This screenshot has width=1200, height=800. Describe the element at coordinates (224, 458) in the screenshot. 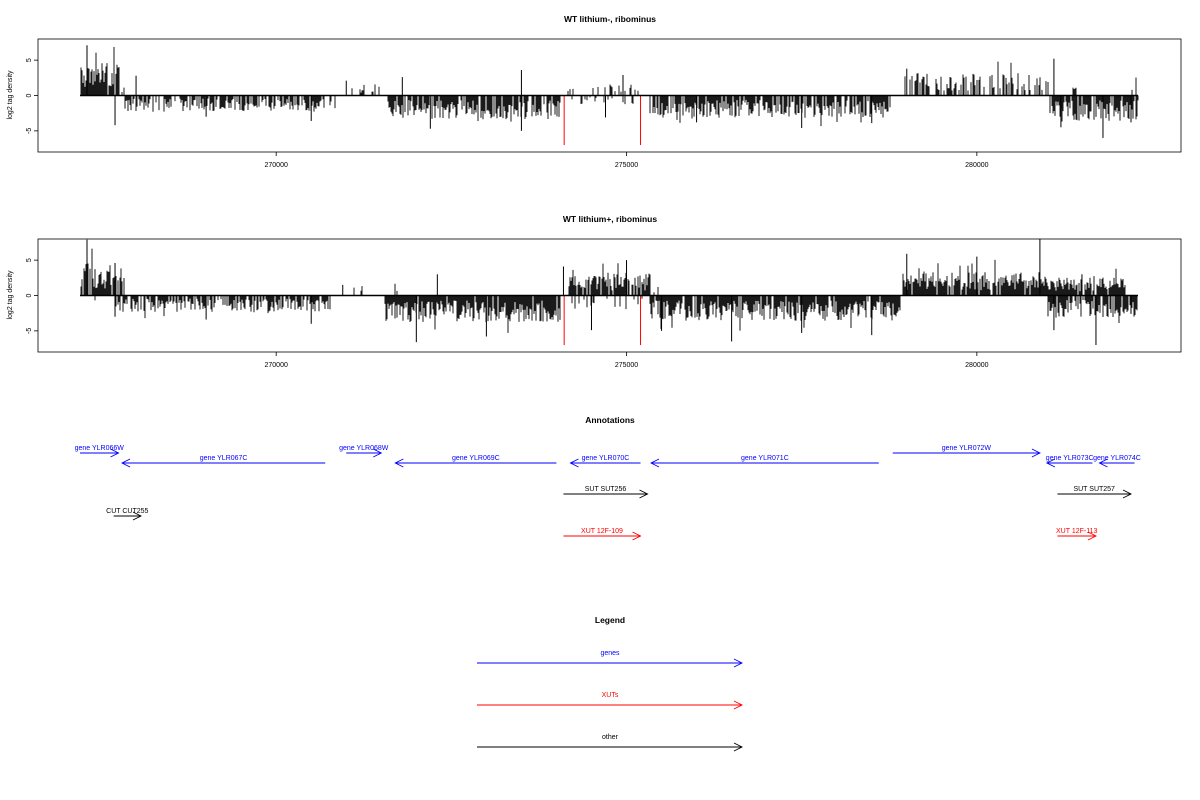

I see `feature-label: gene YLR067C` at that location.